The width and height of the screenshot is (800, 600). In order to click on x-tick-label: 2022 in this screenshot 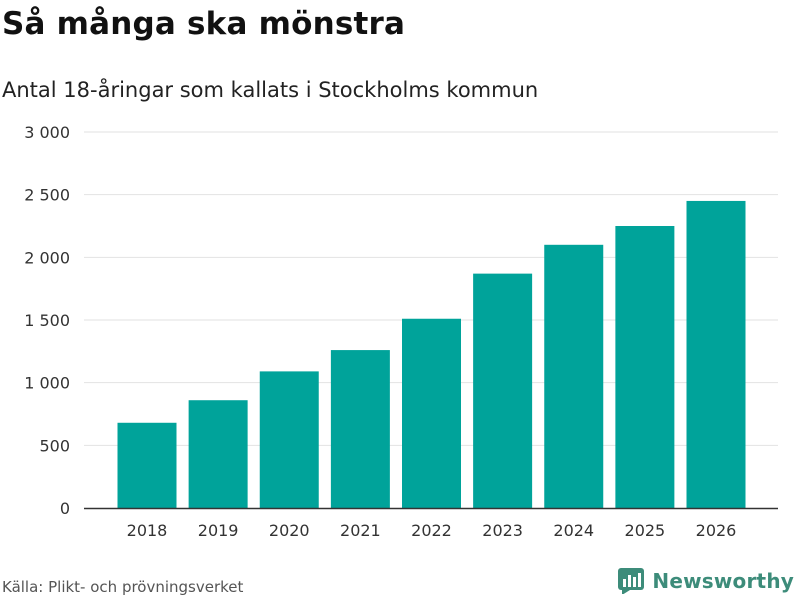, I will do `click(431, 530)`.